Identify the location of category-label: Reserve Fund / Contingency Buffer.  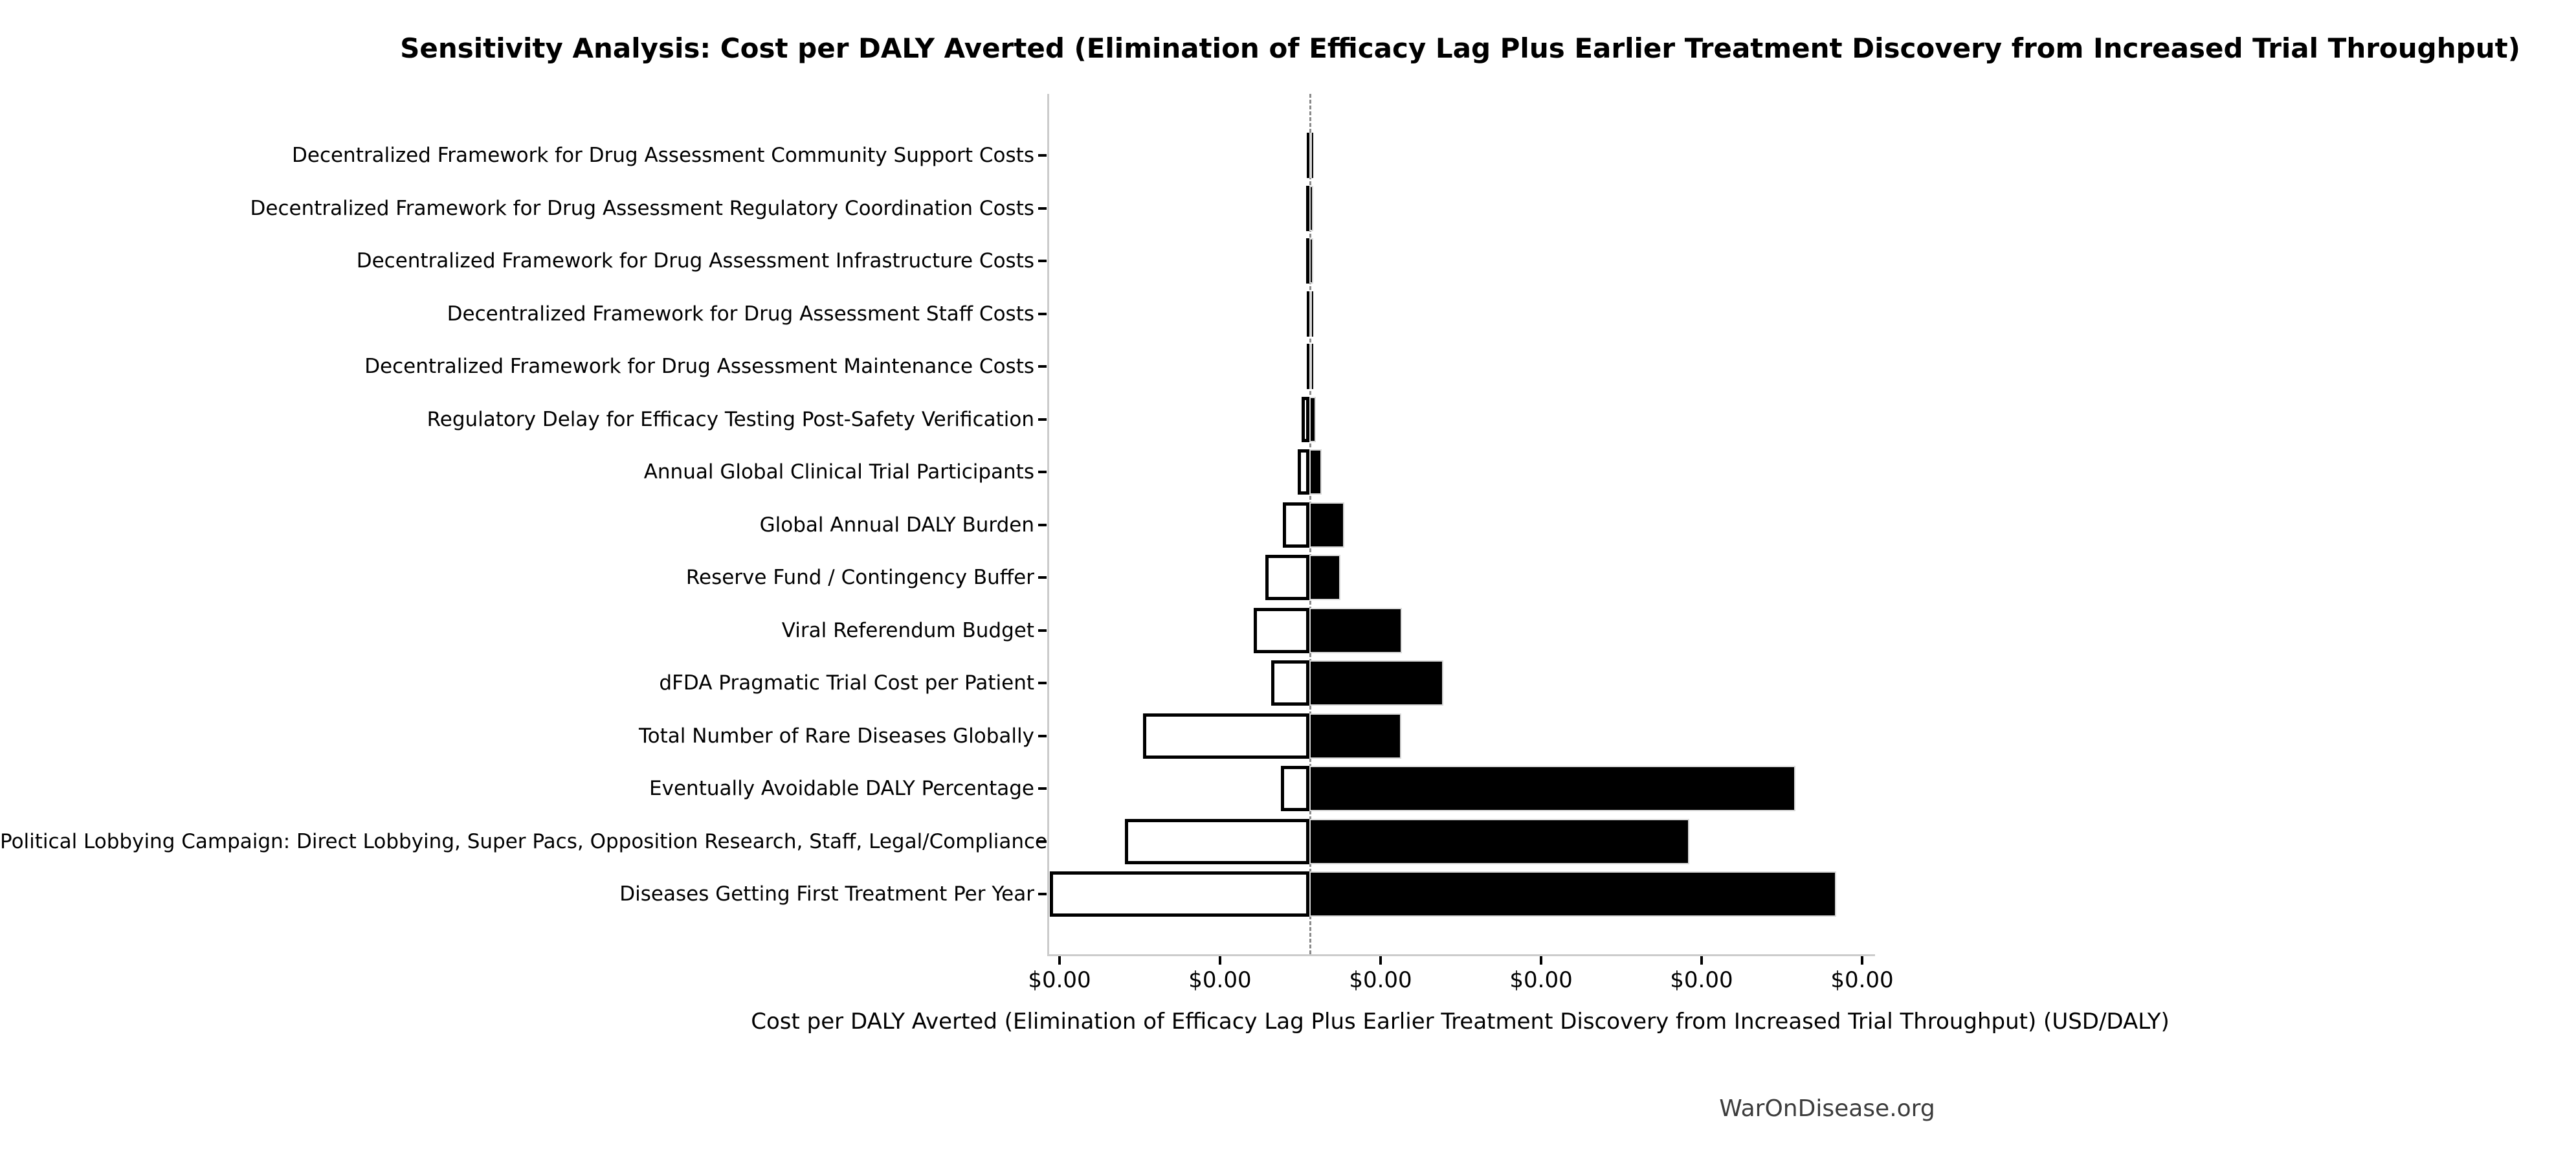
(859, 577).